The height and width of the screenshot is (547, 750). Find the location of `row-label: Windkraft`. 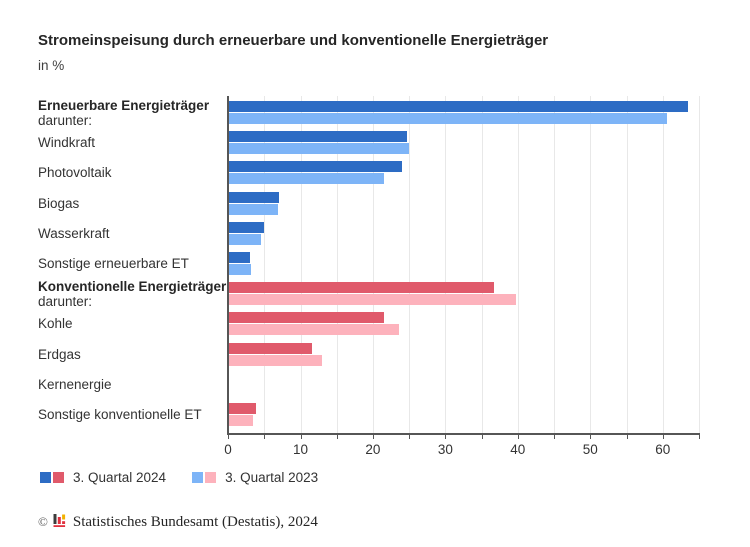

row-label: Windkraft is located at coordinates (67, 143).